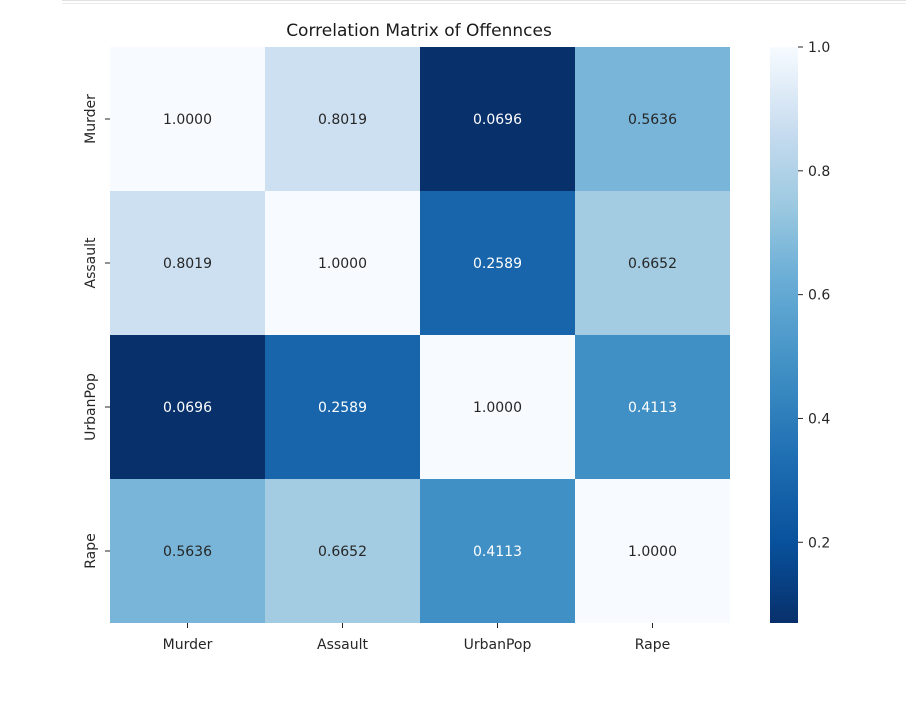 This screenshot has width=906, height=711. Describe the element at coordinates (91, 263) in the screenshot. I see `y-tick-label: Assault` at that location.